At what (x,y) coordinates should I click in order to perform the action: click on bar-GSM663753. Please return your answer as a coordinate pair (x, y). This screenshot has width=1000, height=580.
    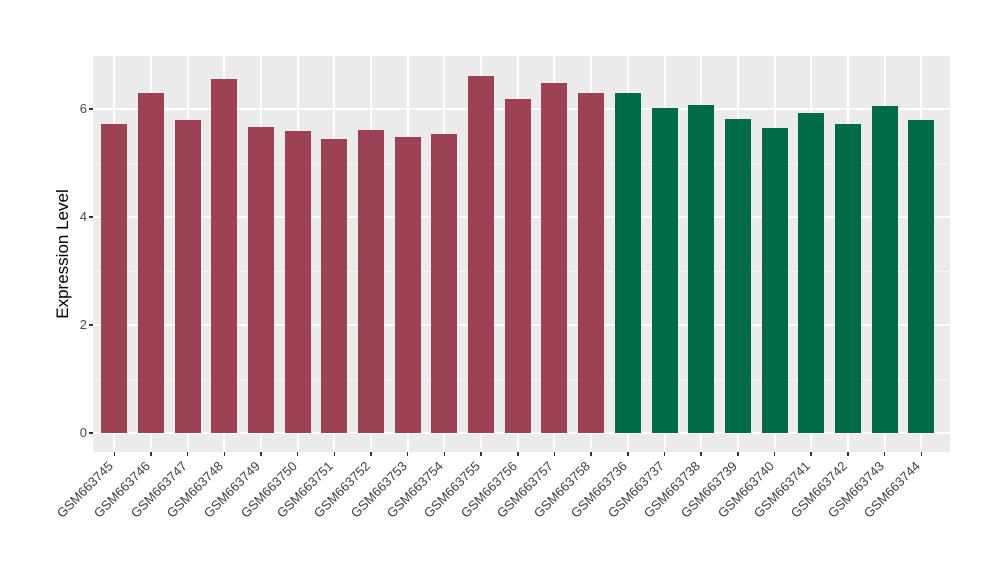
    Looking at the image, I should click on (407, 285).